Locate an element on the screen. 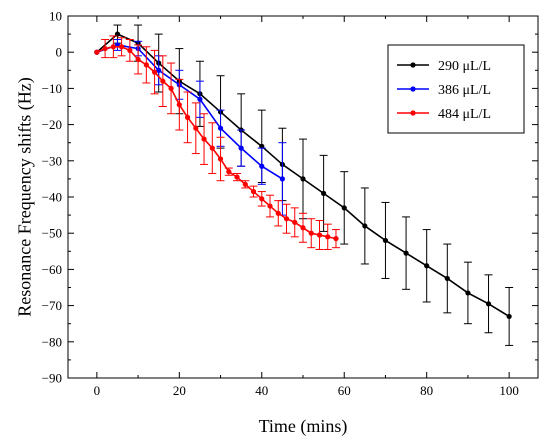 The height and width of the screenshot is (444, 550). x-tick-label: 40 is located at coordinates (261, 390).